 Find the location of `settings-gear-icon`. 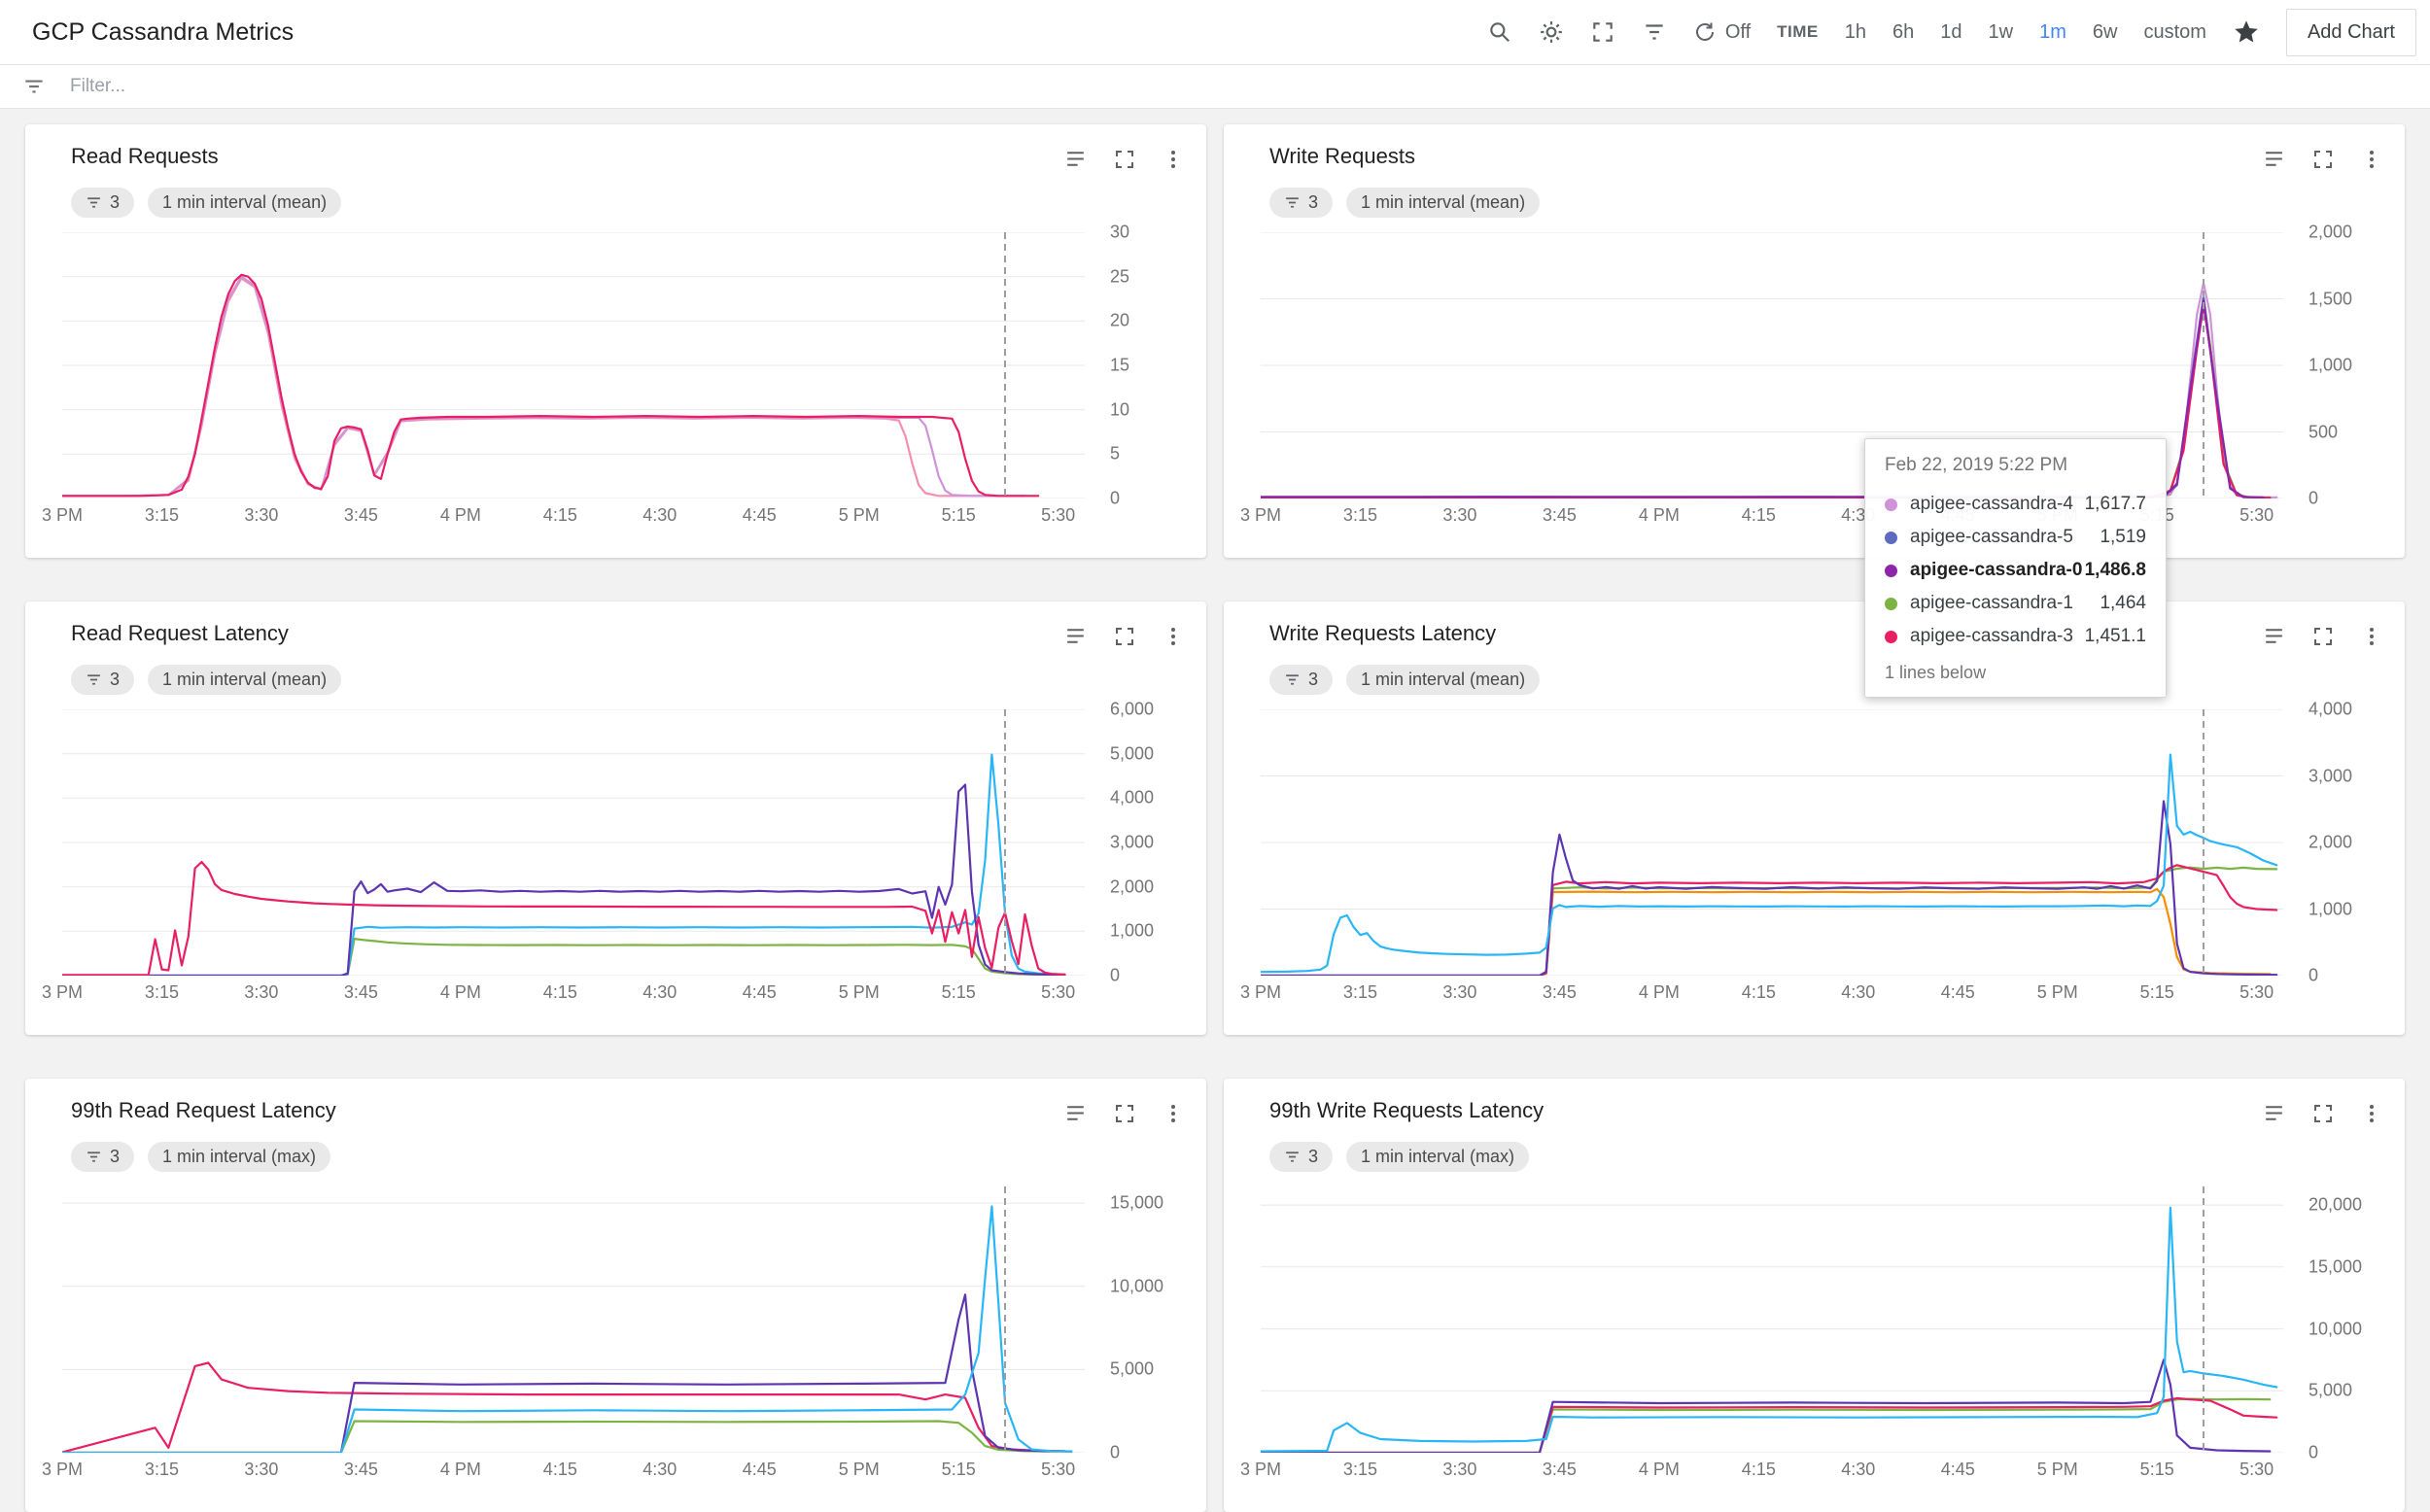

settings-gear-icon is located at coordinates (1551, 32).